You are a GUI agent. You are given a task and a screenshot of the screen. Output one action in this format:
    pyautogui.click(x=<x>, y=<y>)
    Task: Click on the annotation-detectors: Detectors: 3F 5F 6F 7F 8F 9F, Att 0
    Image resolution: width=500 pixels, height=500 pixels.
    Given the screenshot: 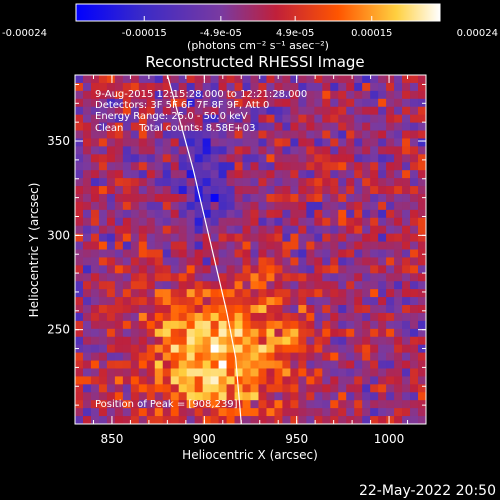 What is the action you would take?
    pyautogui.click(x=182, y=105)
    